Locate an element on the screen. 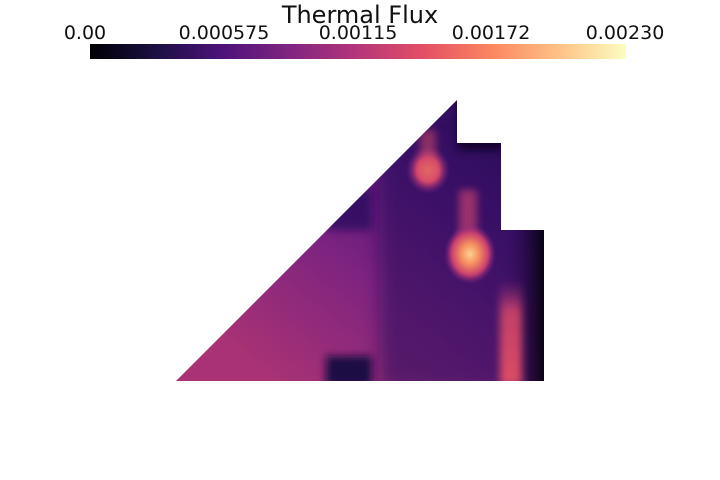 The height and width of the screenshot is (480, 720). colorbar-title: Thermal Flux is located at coordinates (360, 15).